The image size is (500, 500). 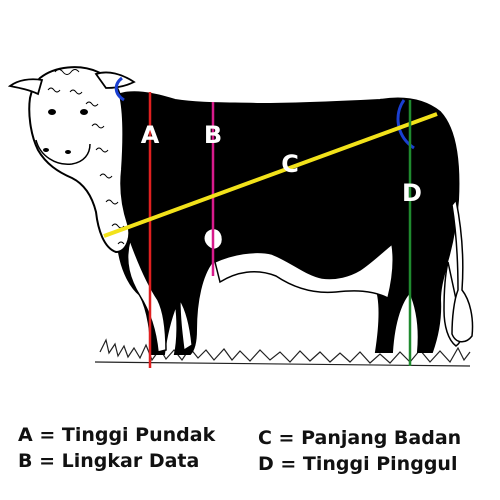 I want to click on legend-a: A = Tinggi Pundak, so click(x=117, y=435).